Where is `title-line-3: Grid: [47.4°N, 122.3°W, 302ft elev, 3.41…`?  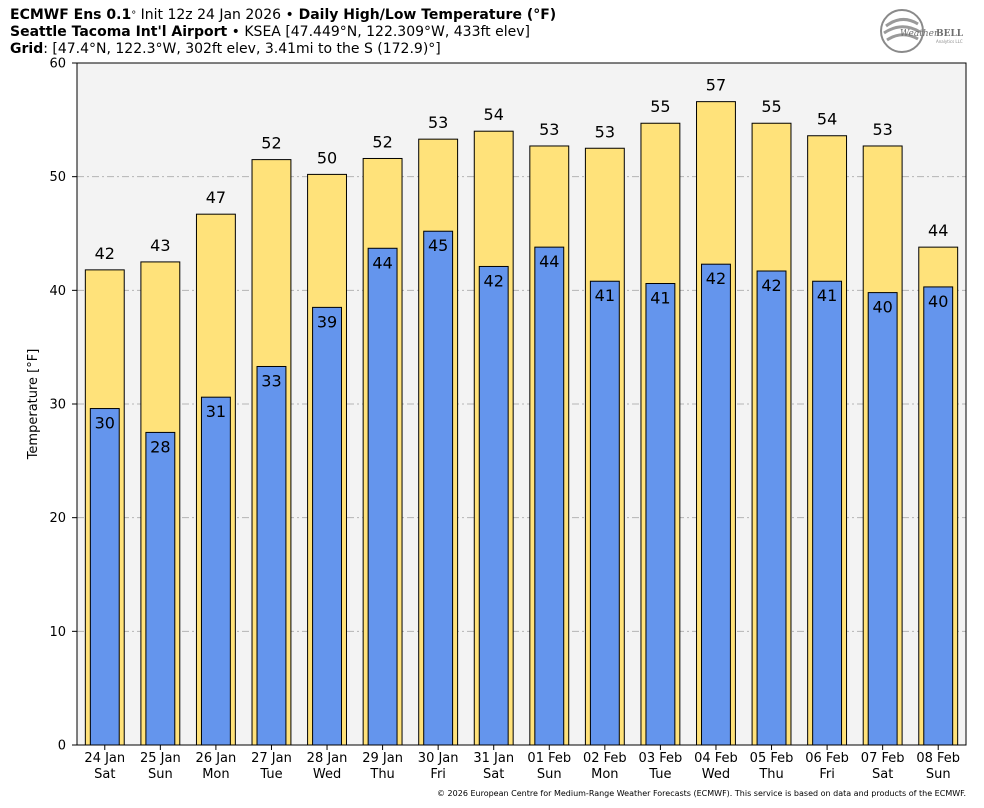
title-line-3: Grid: [47.4°N, 122.3°W, 302ft elev, 3.41… is located at coordinates (225, 49).